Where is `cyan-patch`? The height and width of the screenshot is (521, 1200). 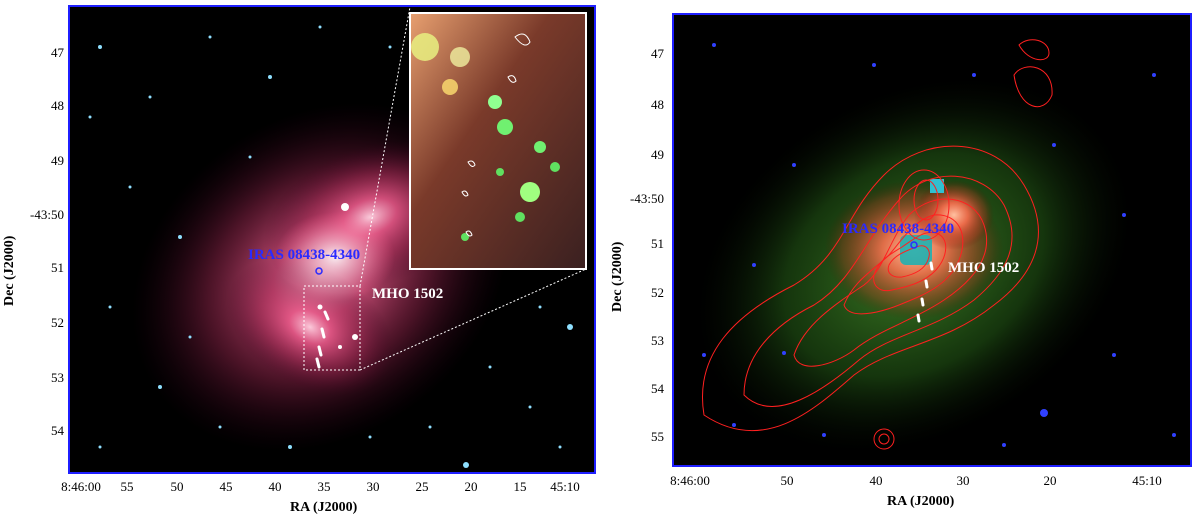
cyan-patch is located at coordinates (937, 186).